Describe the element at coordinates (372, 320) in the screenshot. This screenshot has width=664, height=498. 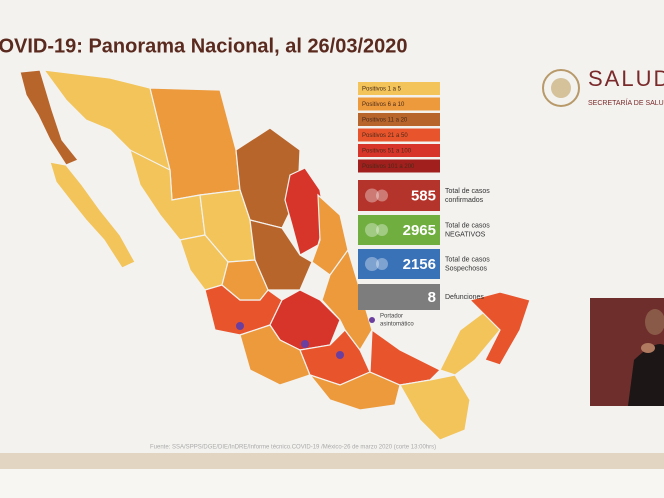
I see `marker-key` at that location.